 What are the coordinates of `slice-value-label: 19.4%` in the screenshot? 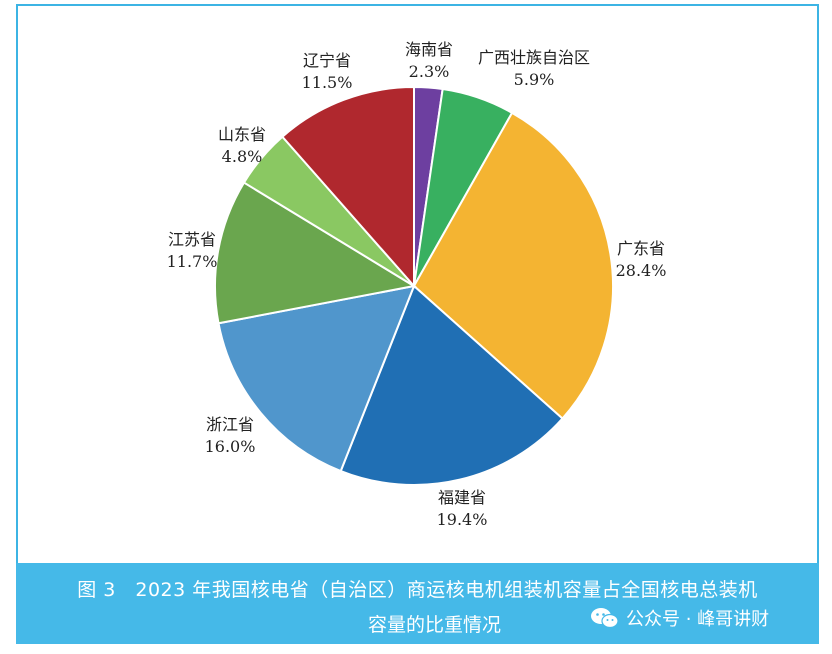 It's located at (462, 519).